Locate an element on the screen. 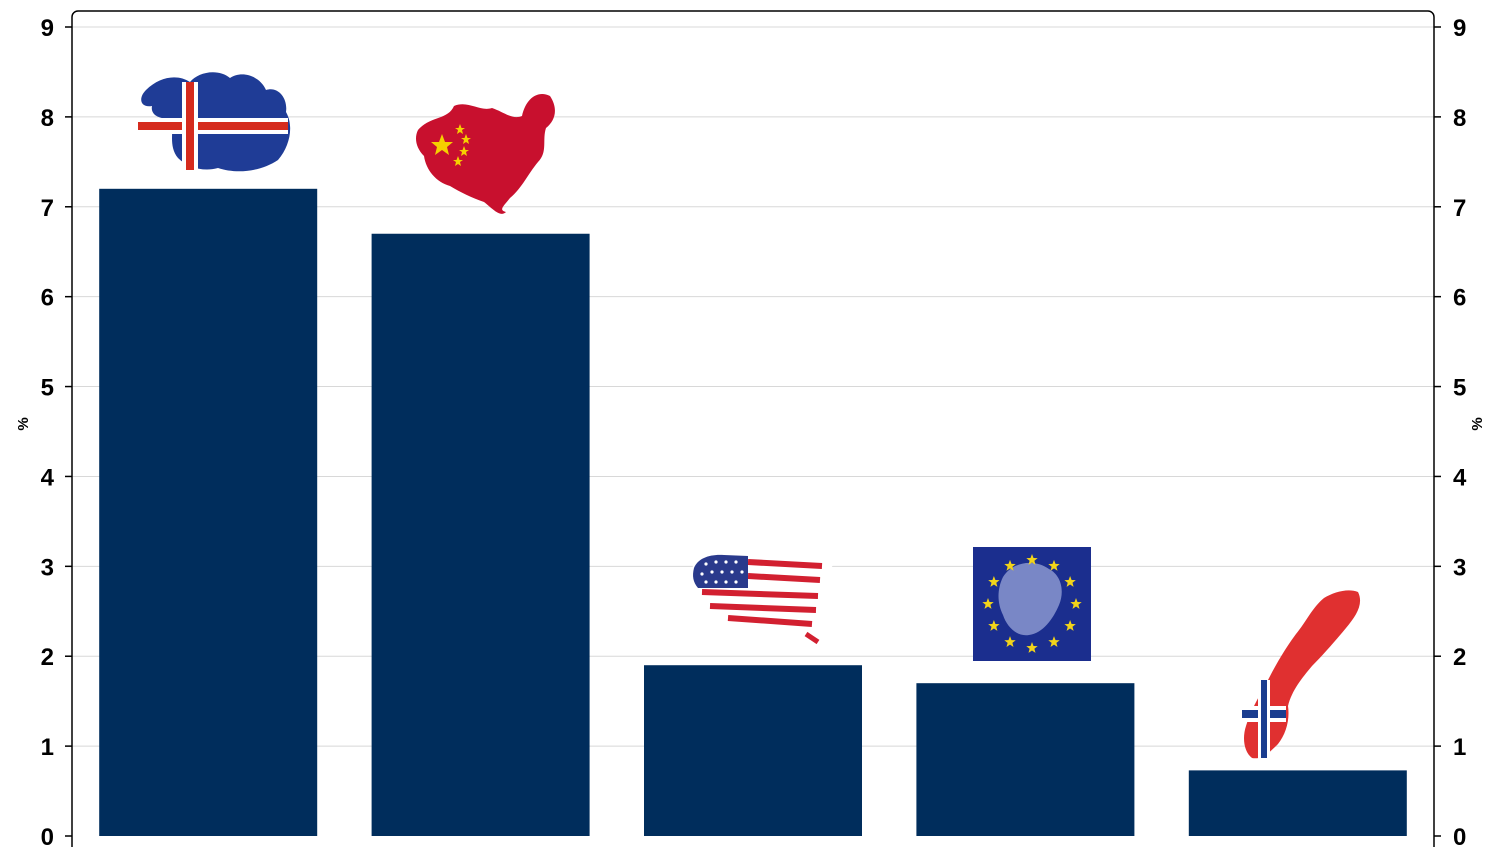 Image resolution: width=1497 pixels, height=847 pixels. right-axis-unit-label: % is located at coordinates (1477, 423).